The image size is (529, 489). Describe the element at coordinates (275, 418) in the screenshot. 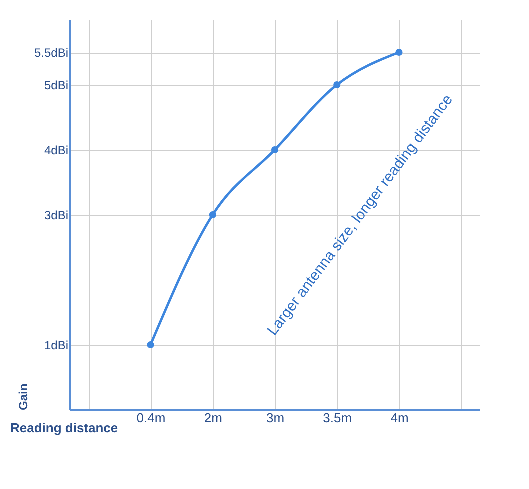

I see `x-tick-label: 3m` at that location.